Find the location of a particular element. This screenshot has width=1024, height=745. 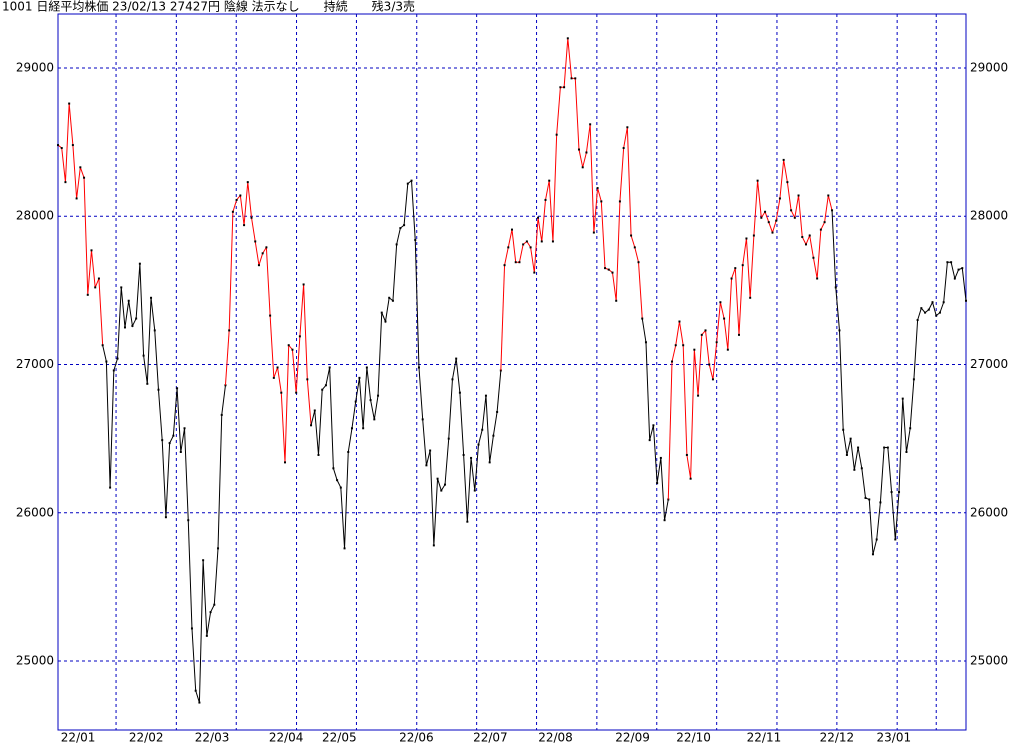

x-tick-label: 22/06 is located at coordinates (416, 738).